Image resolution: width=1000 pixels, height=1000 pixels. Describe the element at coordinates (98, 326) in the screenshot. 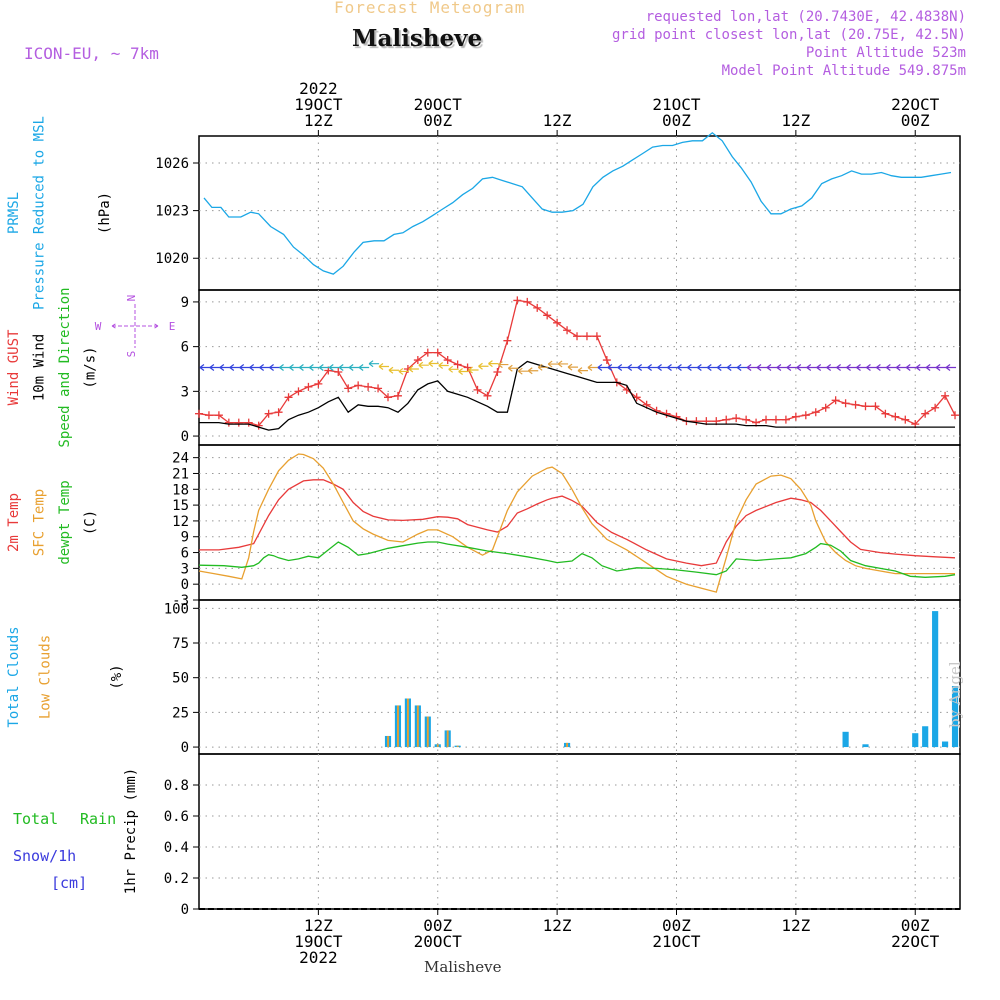

I see `compass-west-label: W` at that location.